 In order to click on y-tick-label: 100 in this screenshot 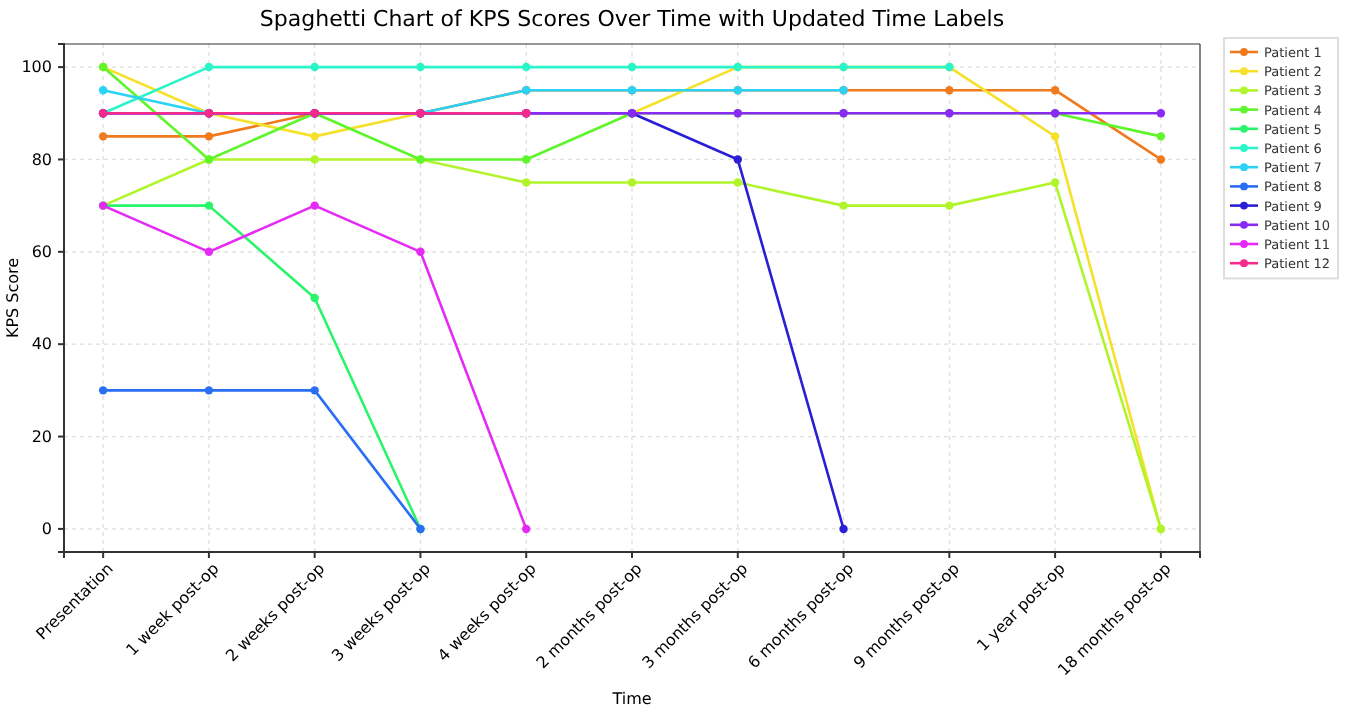, I will do `click(36, 67)`.